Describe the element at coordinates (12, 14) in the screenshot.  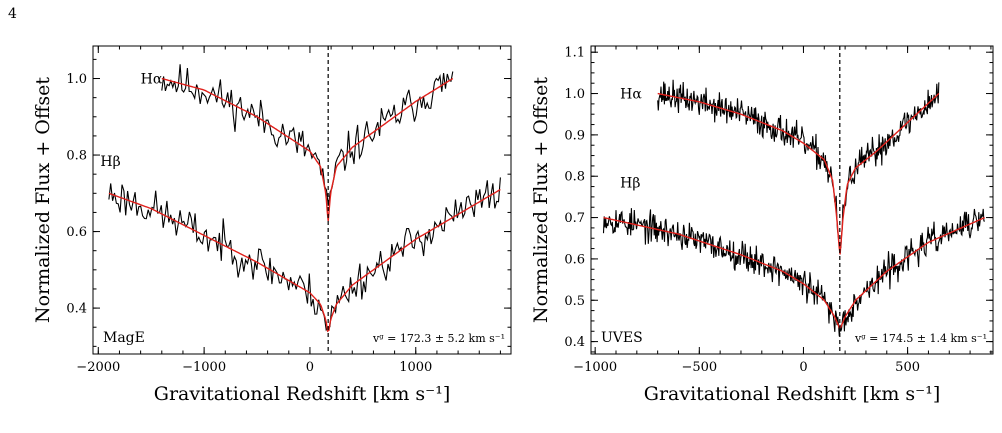
I see `page-number: 4` at that location.